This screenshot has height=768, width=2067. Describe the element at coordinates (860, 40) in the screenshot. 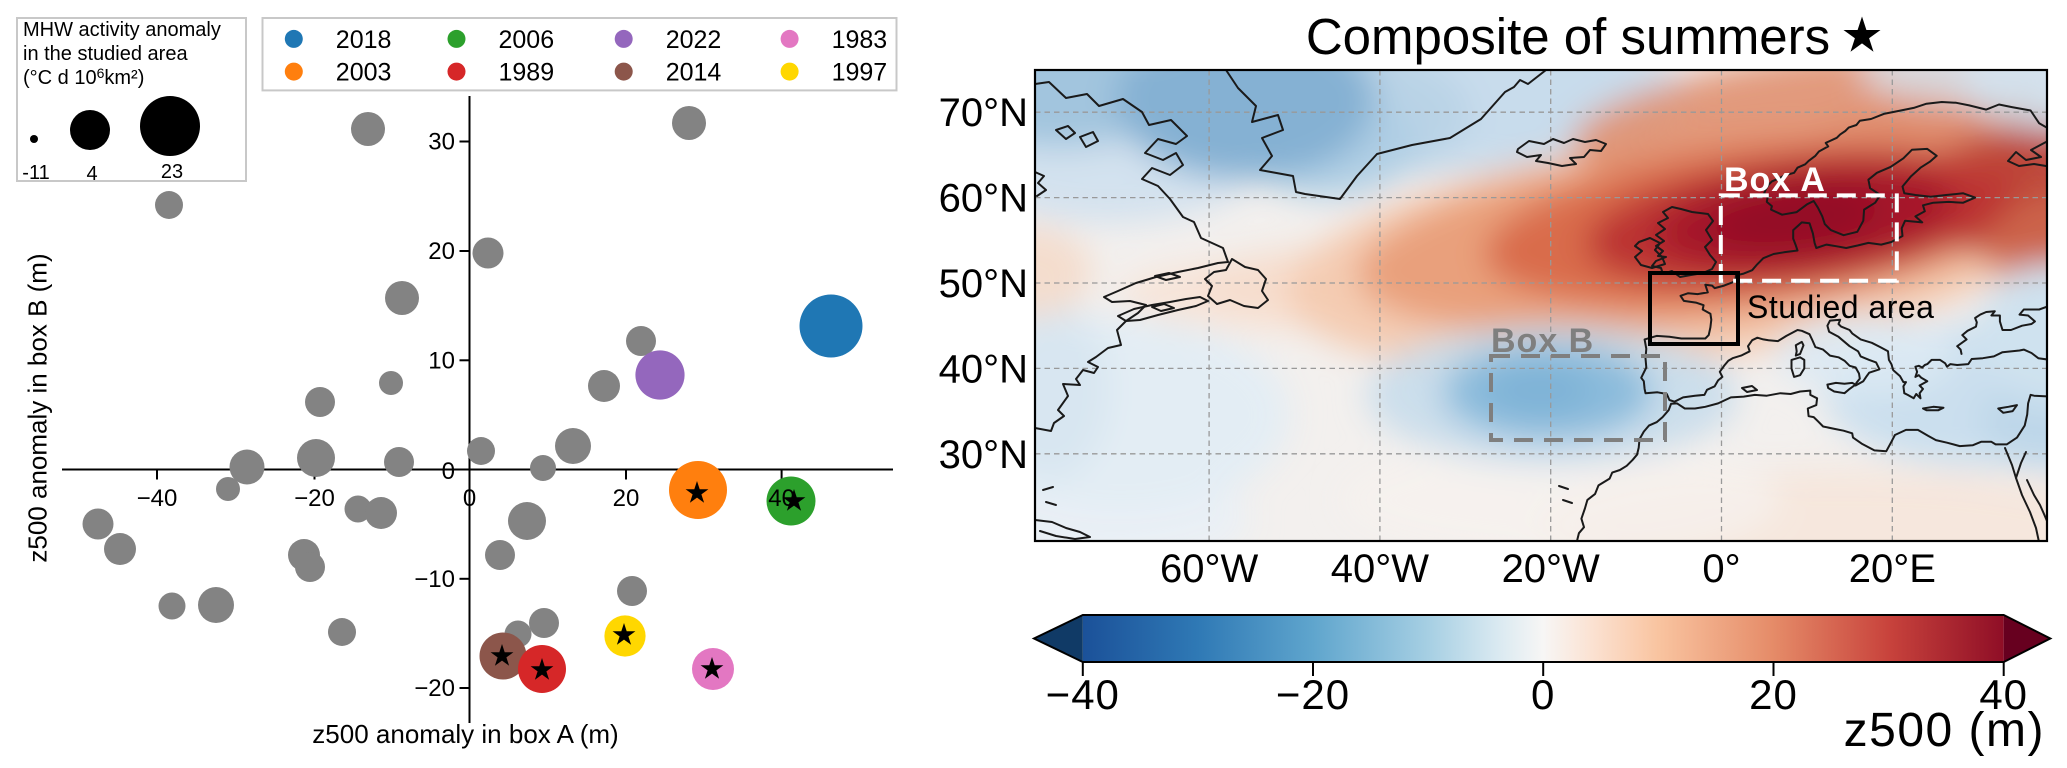

I see `svg-text: 1983` at that location.